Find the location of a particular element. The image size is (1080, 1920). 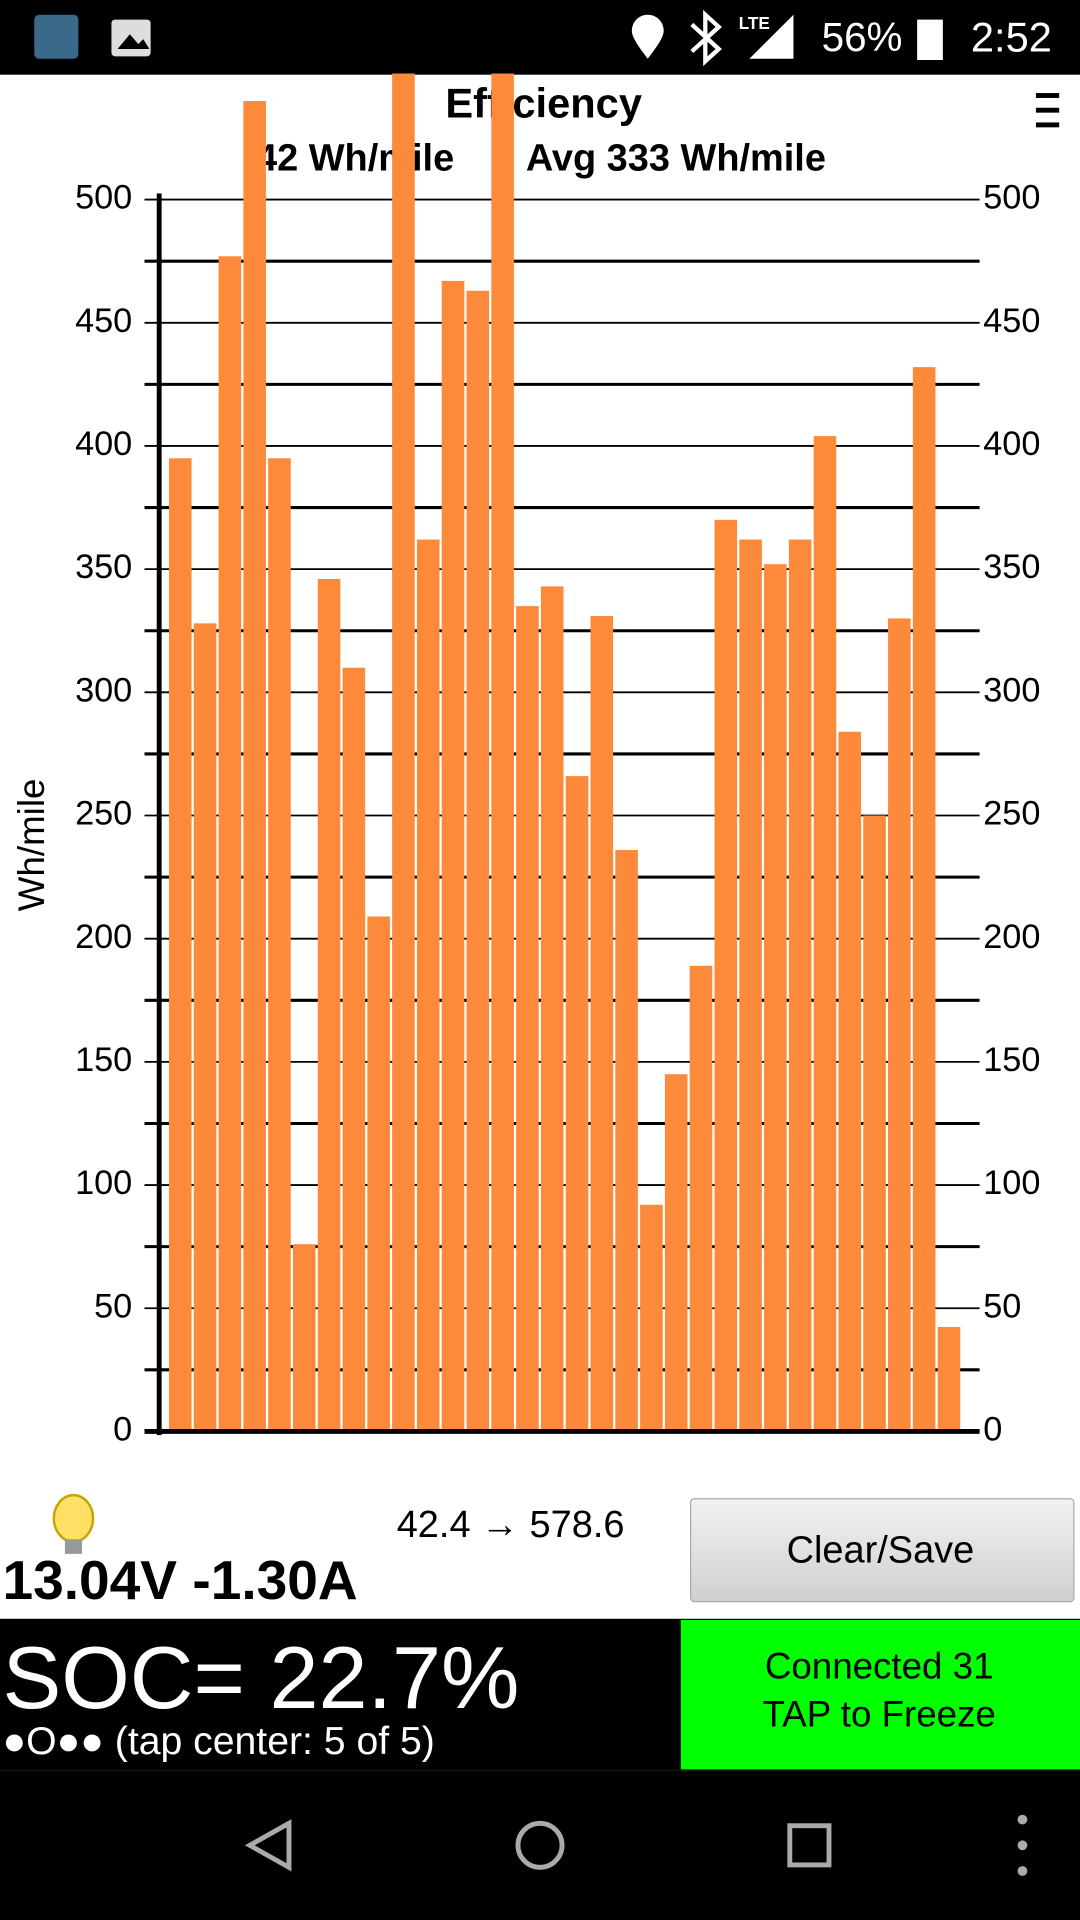

button-label: Clear/Save is located at coordinates (881, 1551).